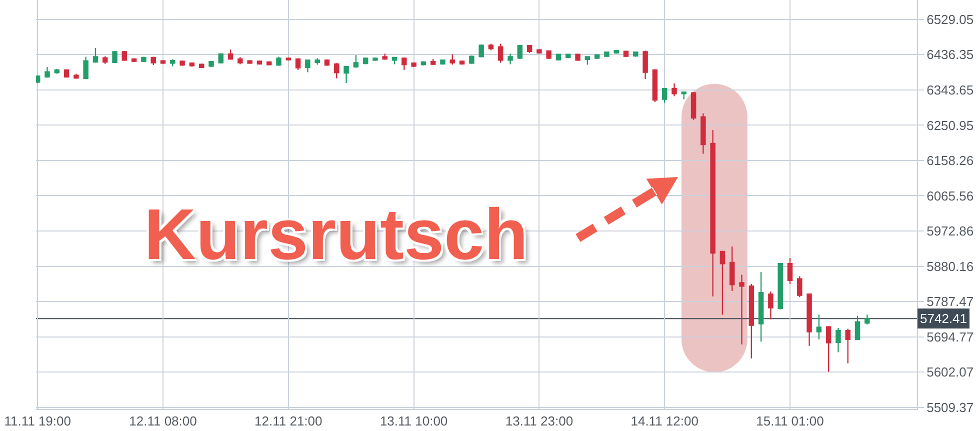  Describe the element at coordinates (950, 19) in the screenshot. I see `y-tick-label: 6529.05` at that location.